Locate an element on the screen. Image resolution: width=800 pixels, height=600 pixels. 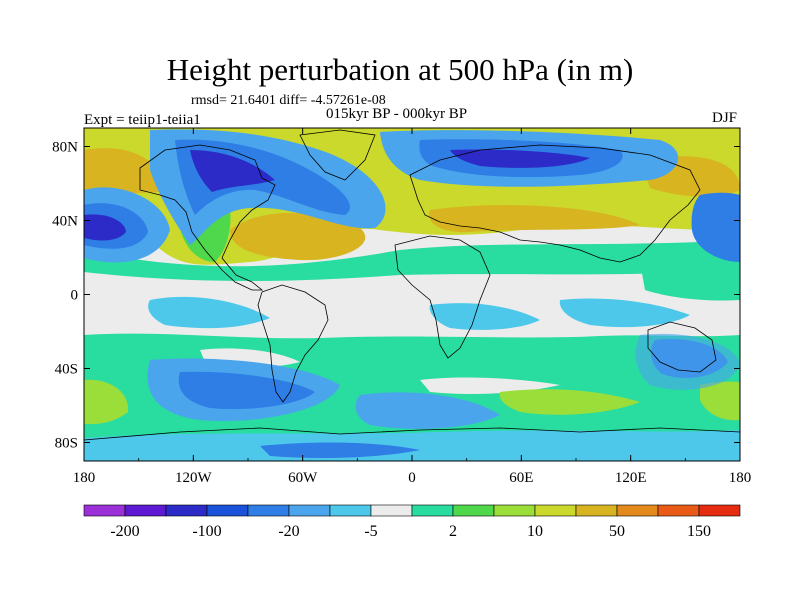
colorbar: -200 -100 -20 -5 2 10 50 150 is located at coordinates (412, 522).